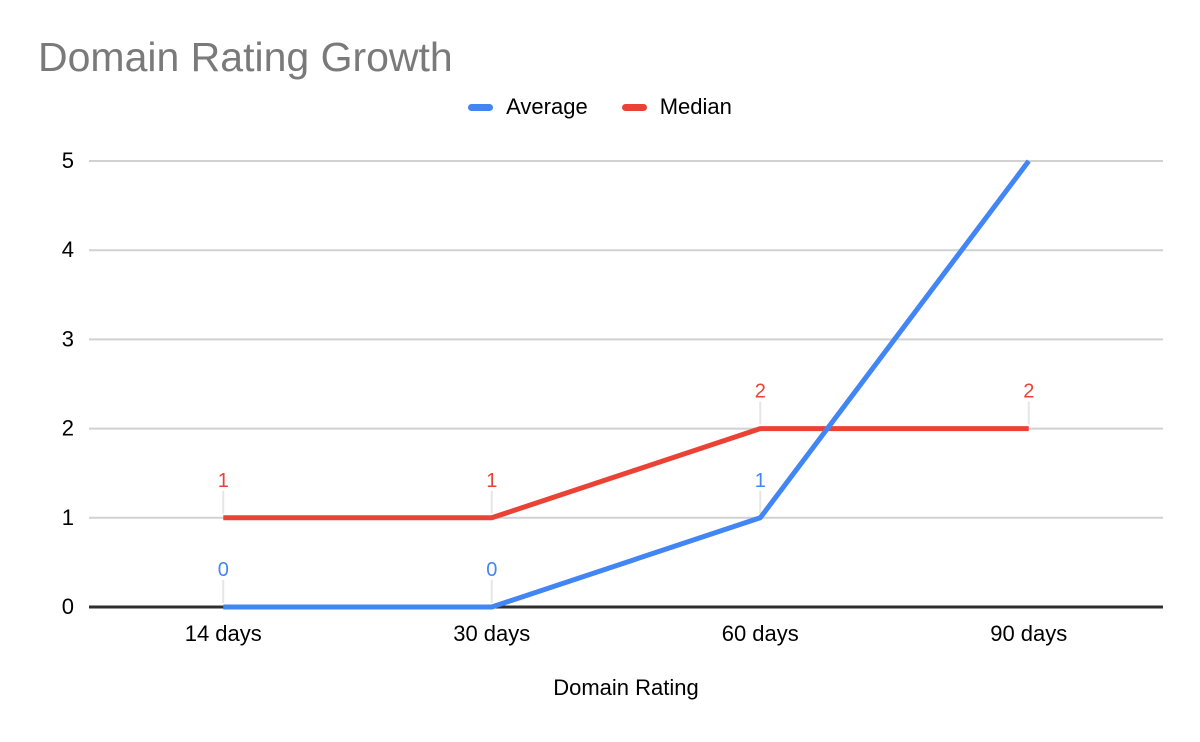 The width and height of the screenshot is (1200, 742). I want to click on legend-label-average: Average, so click(547, 106).